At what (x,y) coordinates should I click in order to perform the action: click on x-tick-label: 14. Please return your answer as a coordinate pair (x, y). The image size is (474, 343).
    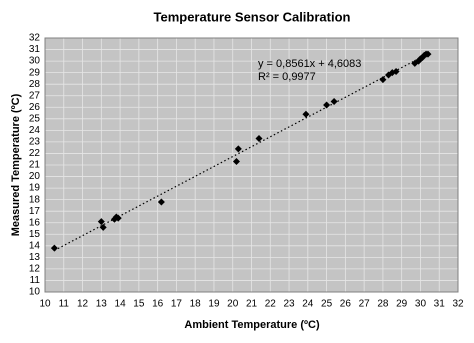
    Looking at the image, I should click on (121, 304).